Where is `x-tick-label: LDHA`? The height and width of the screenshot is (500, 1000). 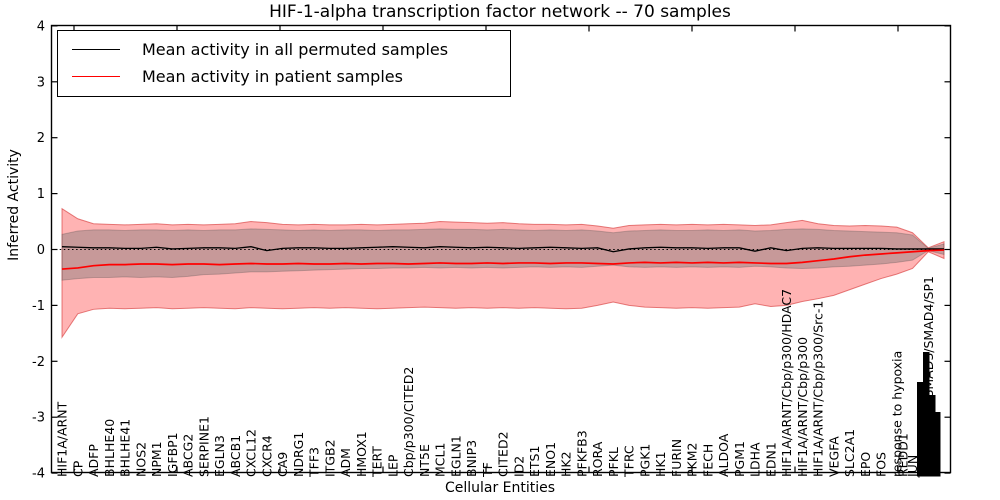
x-tick-label: LDHA is located at coordinates (755, 459).